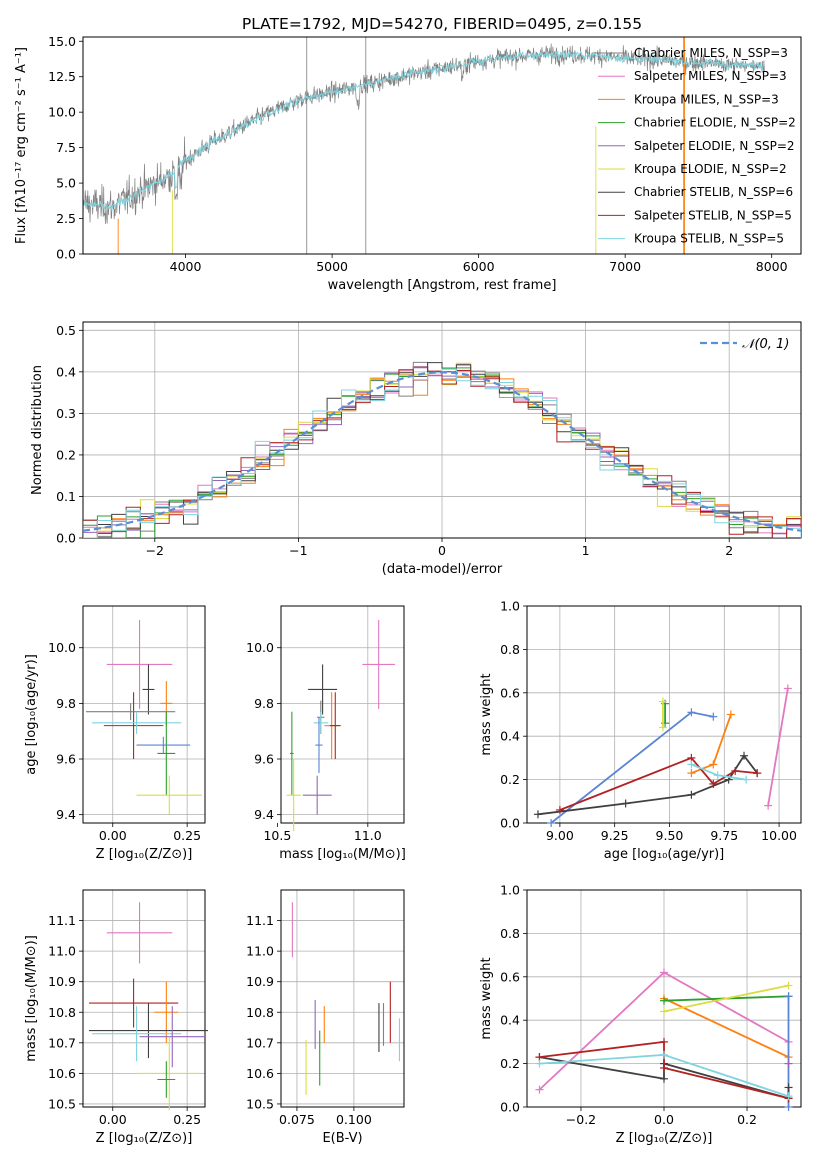 The width and height of the screenshot is (819, 1170). Describe the element at coordinates (342, 1138) in the screenshot. I see `x-axis-label: E(B-V)` at that location.